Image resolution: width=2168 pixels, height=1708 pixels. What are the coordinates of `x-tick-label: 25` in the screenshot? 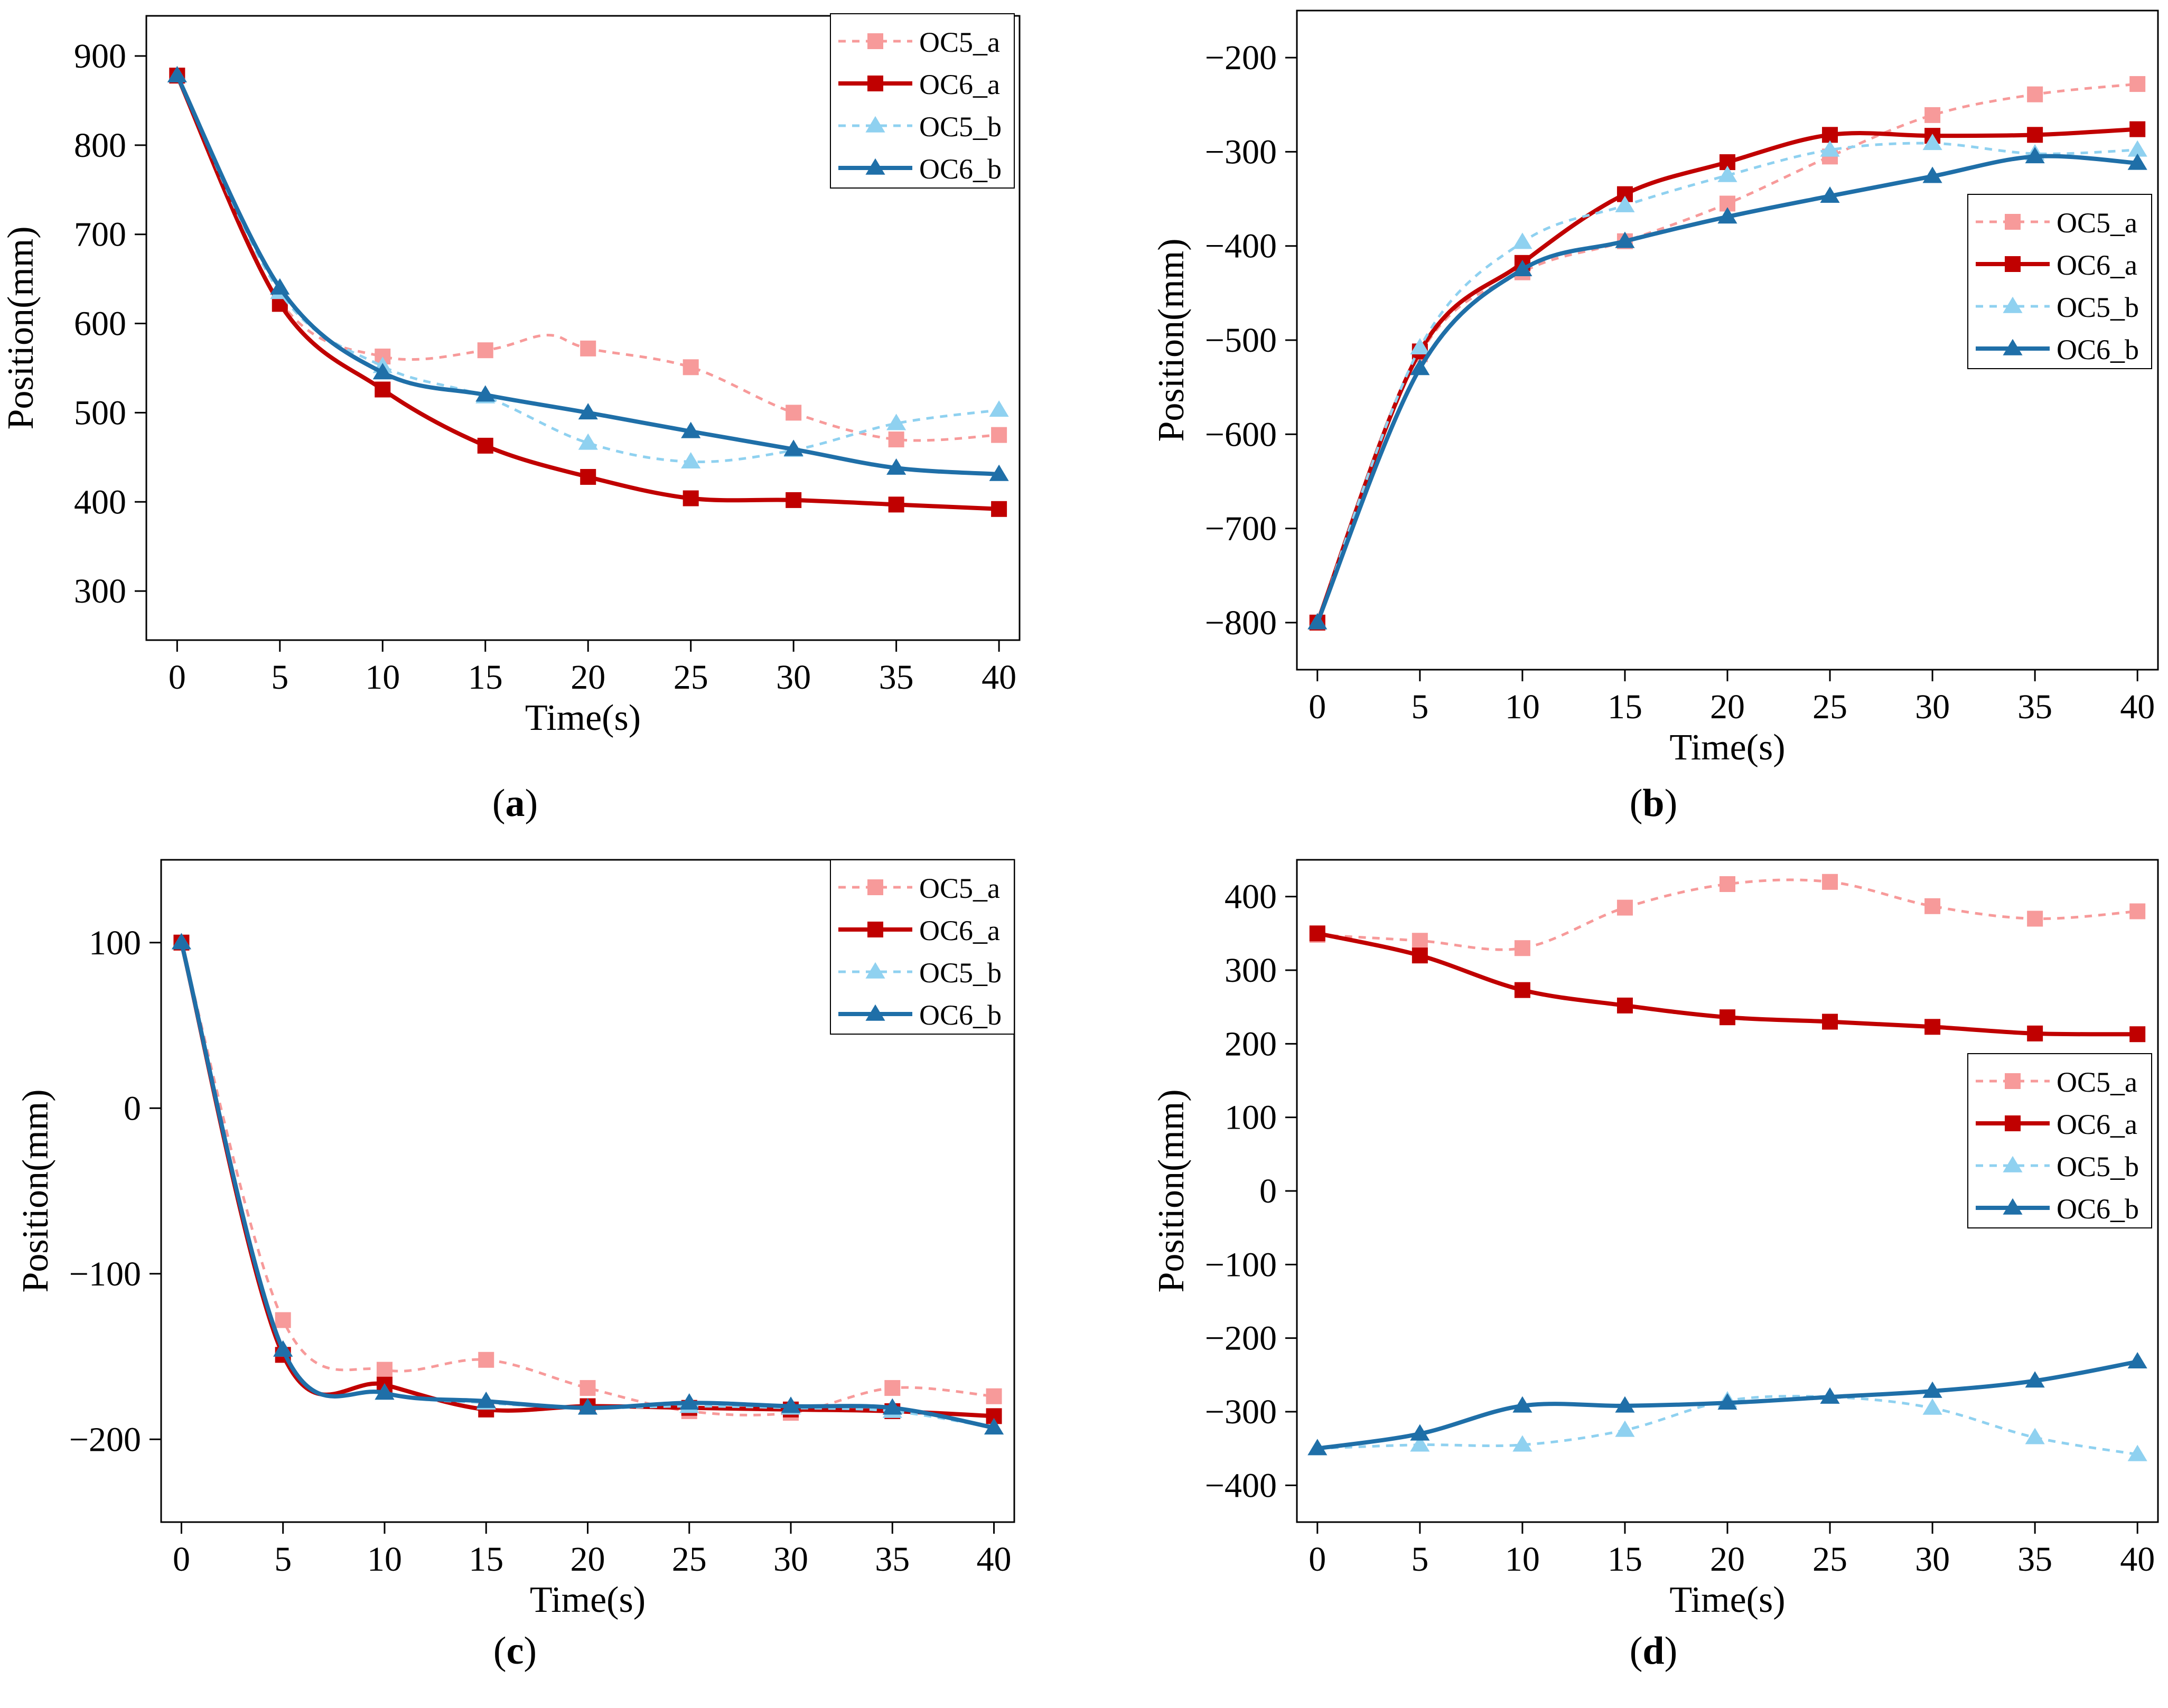 It's located at (1829, 707).